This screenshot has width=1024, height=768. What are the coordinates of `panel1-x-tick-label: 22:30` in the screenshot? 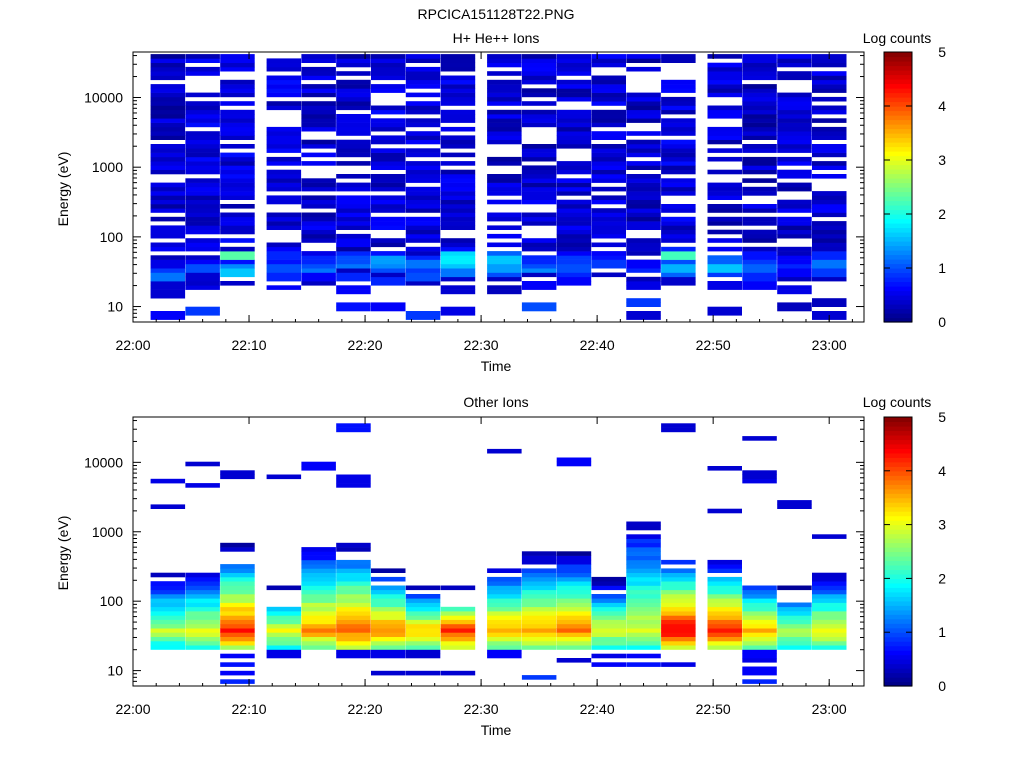 It's located at (481, 345).